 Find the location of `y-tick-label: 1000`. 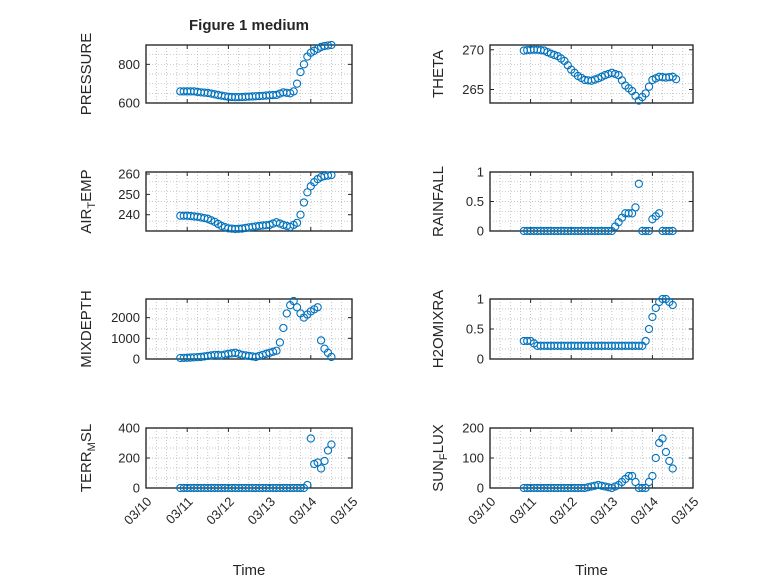

y-tick-label: 1000 is located at coordinates (125, 338).